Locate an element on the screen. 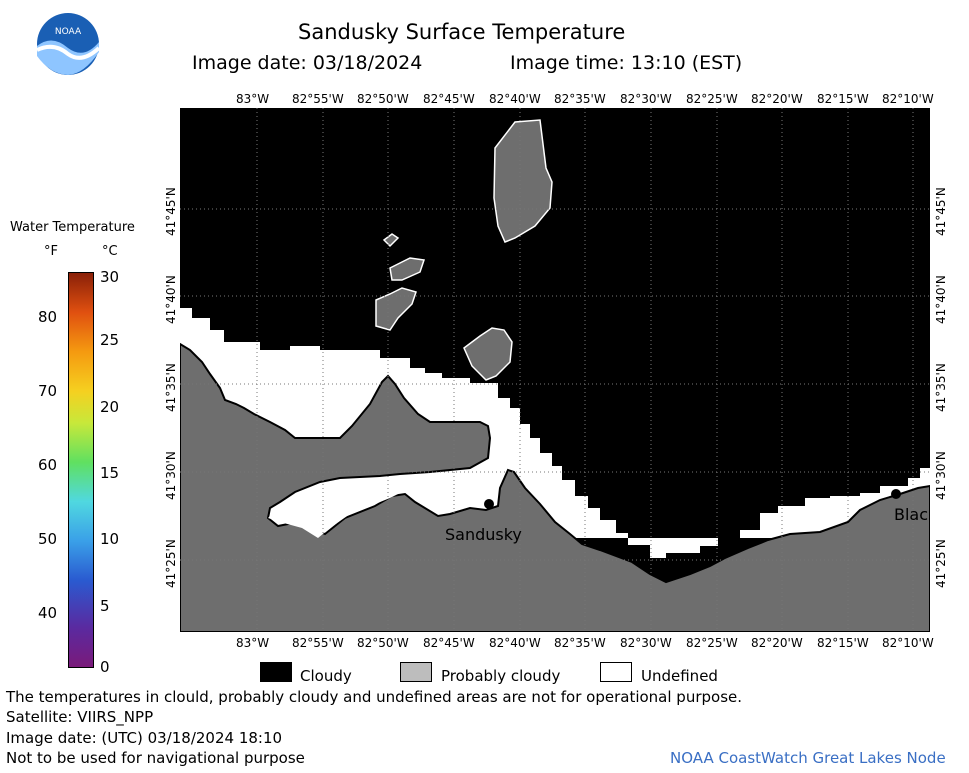 Image resolution: width=969 pixels, height=773 pixels. page-title: Sandusky Surface Temperature is located at coordinates (462, 32).